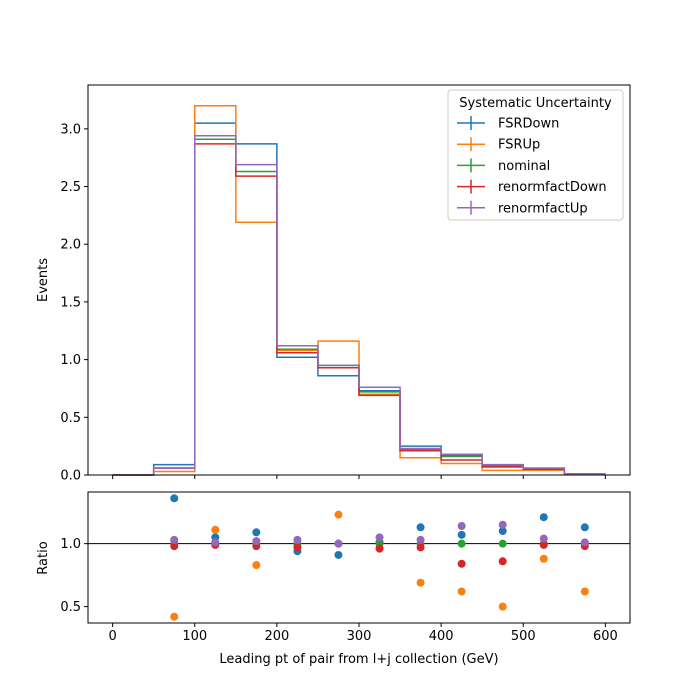 This screenshot has height=700, width=700. I want to click on main-y-axis-label: Events, so click(43, 280).